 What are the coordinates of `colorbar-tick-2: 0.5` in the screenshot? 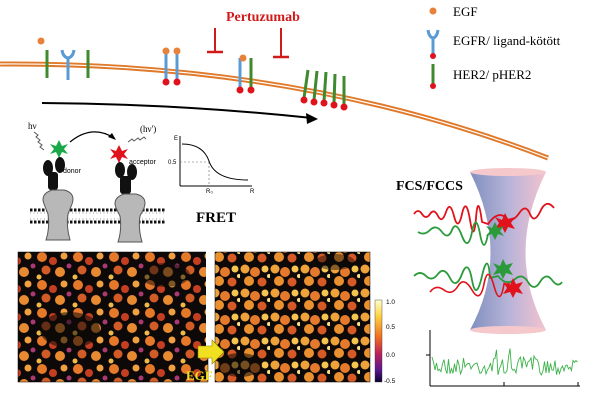 It's located at (390, 327).